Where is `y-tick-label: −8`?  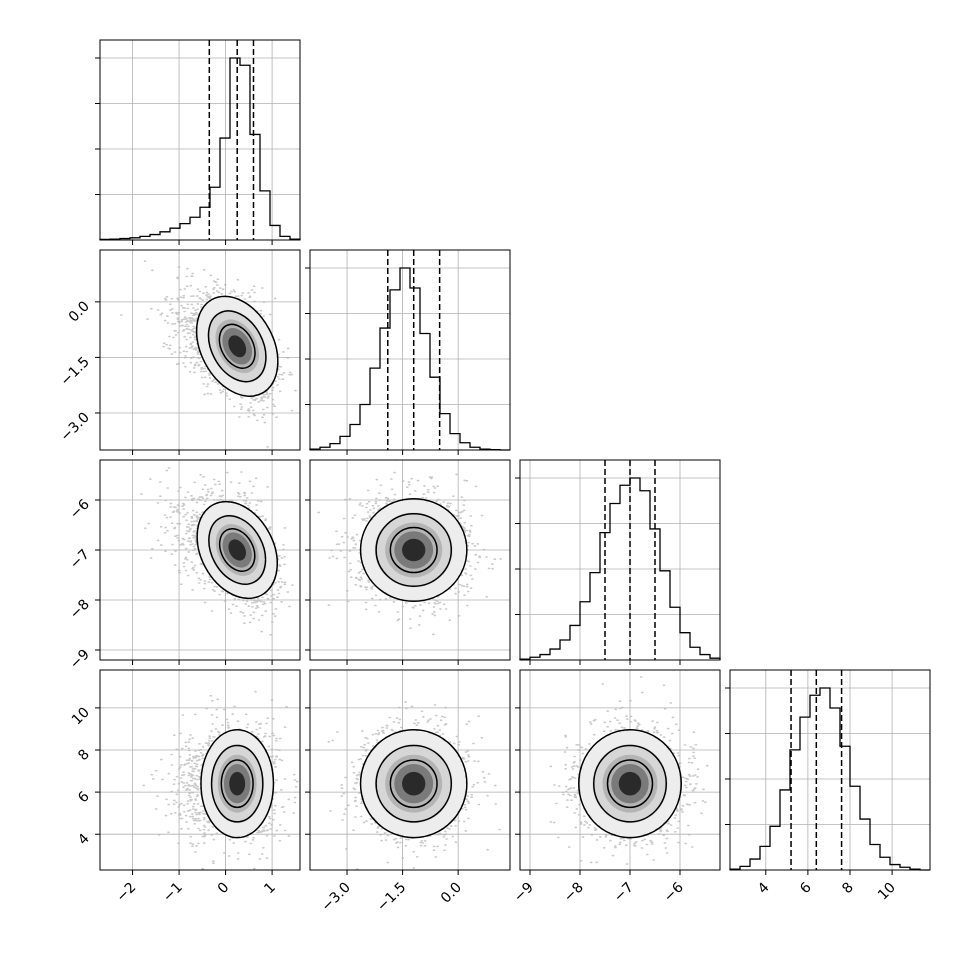
y-tick-label: −8 is located at coordinates (80, 610).